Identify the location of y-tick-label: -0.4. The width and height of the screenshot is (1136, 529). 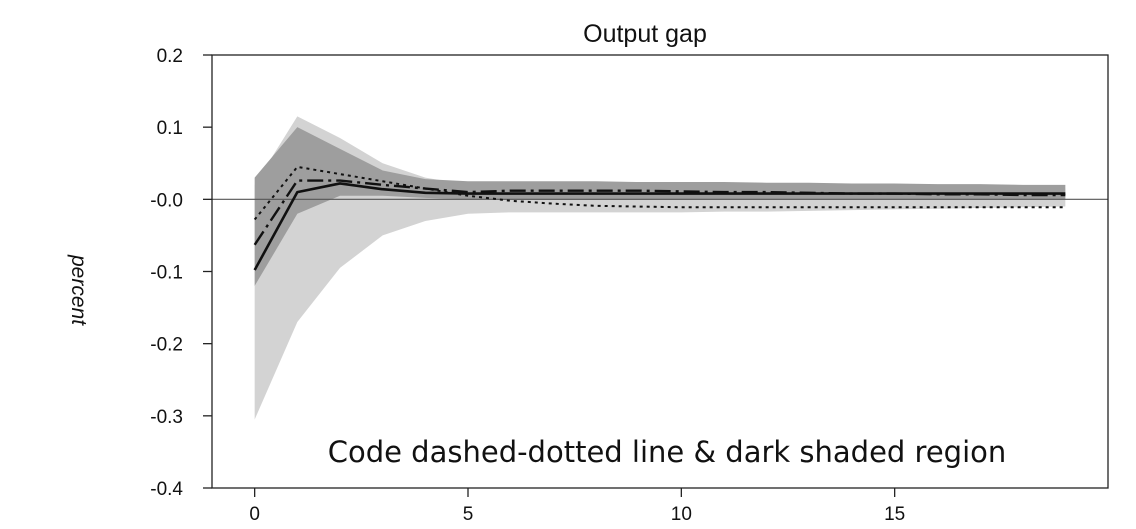
(166, 489).